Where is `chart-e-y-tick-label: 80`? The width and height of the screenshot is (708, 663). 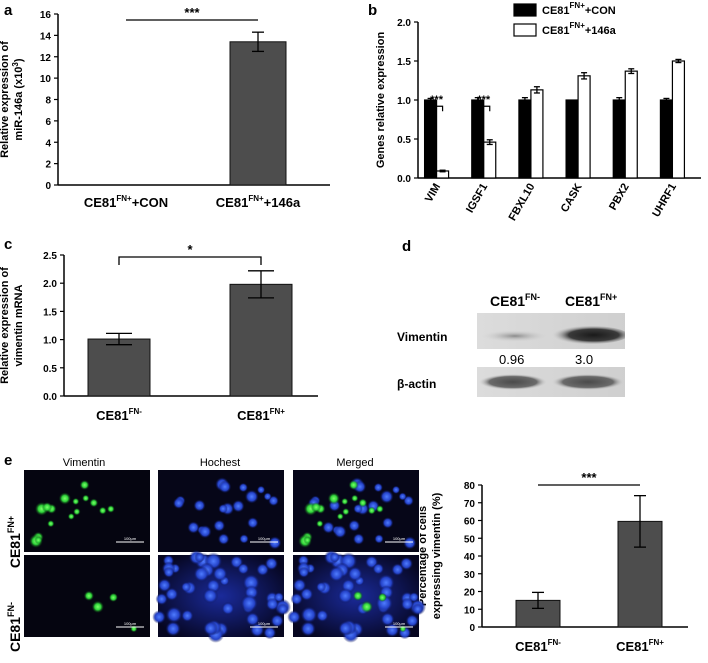 chart-e-y-tick-label: 80 is located at coordinates (470, 486).